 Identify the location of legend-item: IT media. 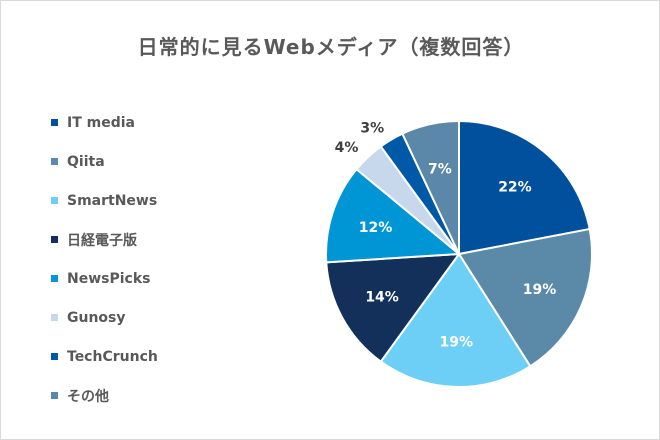
(151, 122).